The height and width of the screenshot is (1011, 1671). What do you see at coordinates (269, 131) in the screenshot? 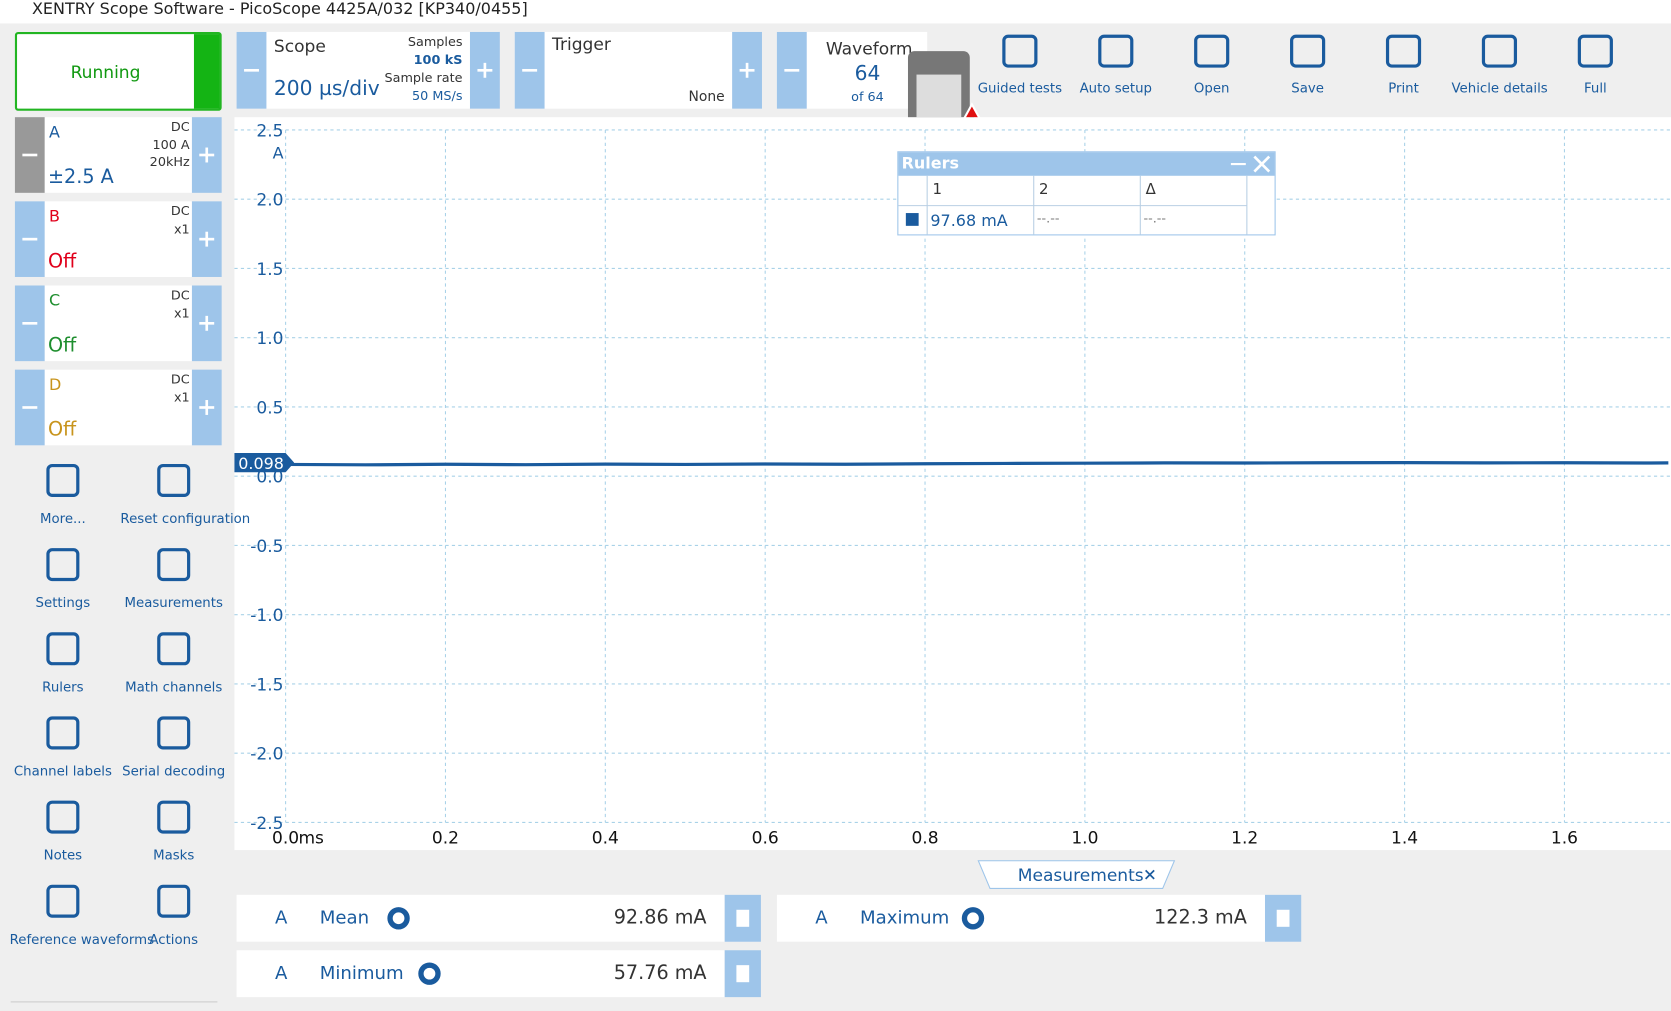
I see `y-tick-label: 2.5` at bounding box center [269, 131].